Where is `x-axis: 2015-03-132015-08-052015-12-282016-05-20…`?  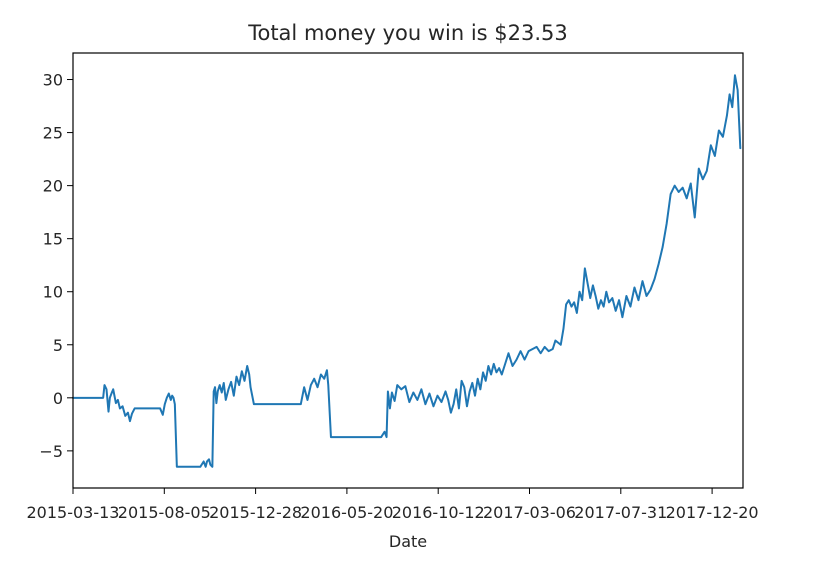
x-axis: 2015-03-132015-08-052015-12-282016-05-20… is located at coordinates (393, 505).